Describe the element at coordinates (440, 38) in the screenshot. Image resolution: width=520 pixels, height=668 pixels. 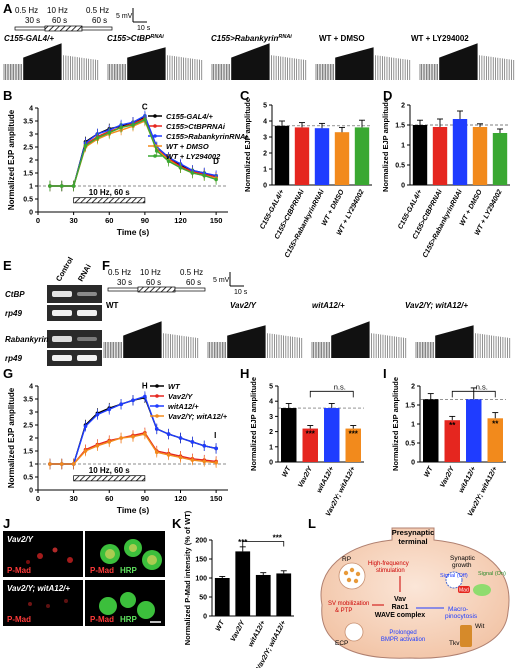
I see `condition-a-5: WT + LY294002` at that location.